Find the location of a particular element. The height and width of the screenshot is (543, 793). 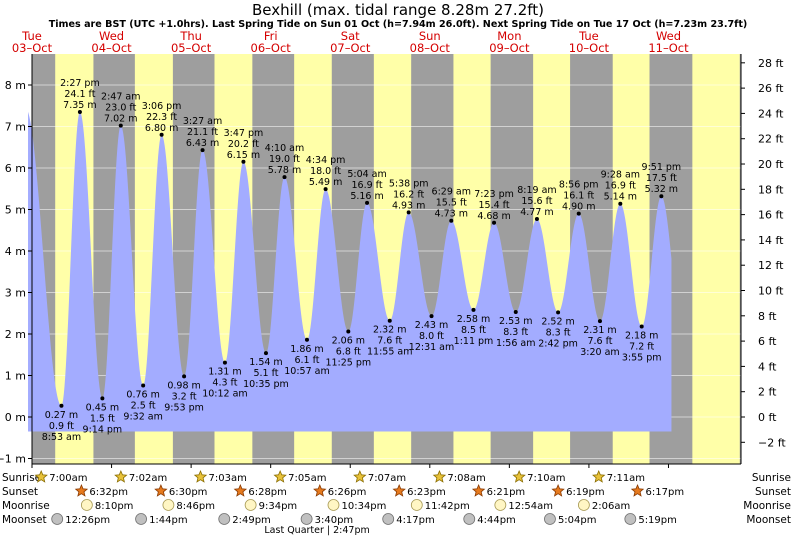

moonset-time: 5:04pm is located at coordinates (577, 520).